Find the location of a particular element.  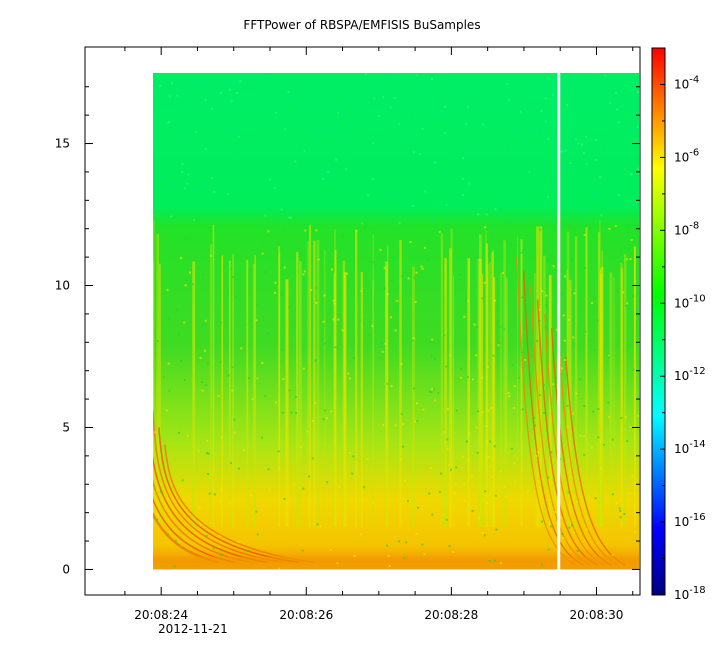

colorbar-tick-base: 10 is located at coordinates (681, 449).